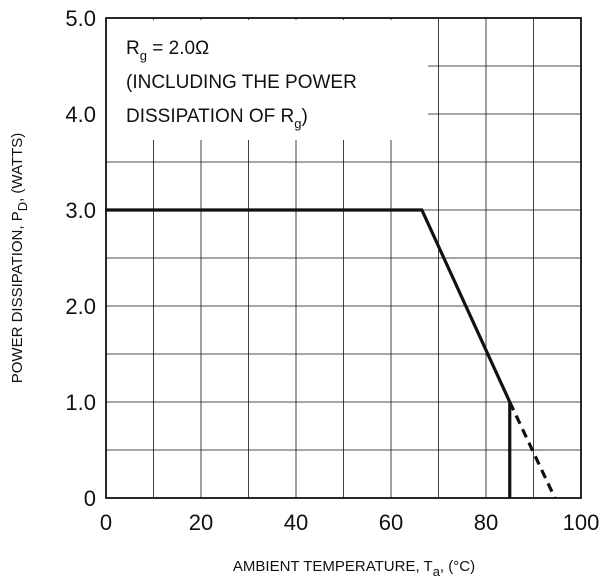  What do you see at coordinates (354, 568) in the screenshot?
I see `x-axis-title: AMBIENT TEMPERATURE, Ta, (°C)` at bounding box center [354, 568].